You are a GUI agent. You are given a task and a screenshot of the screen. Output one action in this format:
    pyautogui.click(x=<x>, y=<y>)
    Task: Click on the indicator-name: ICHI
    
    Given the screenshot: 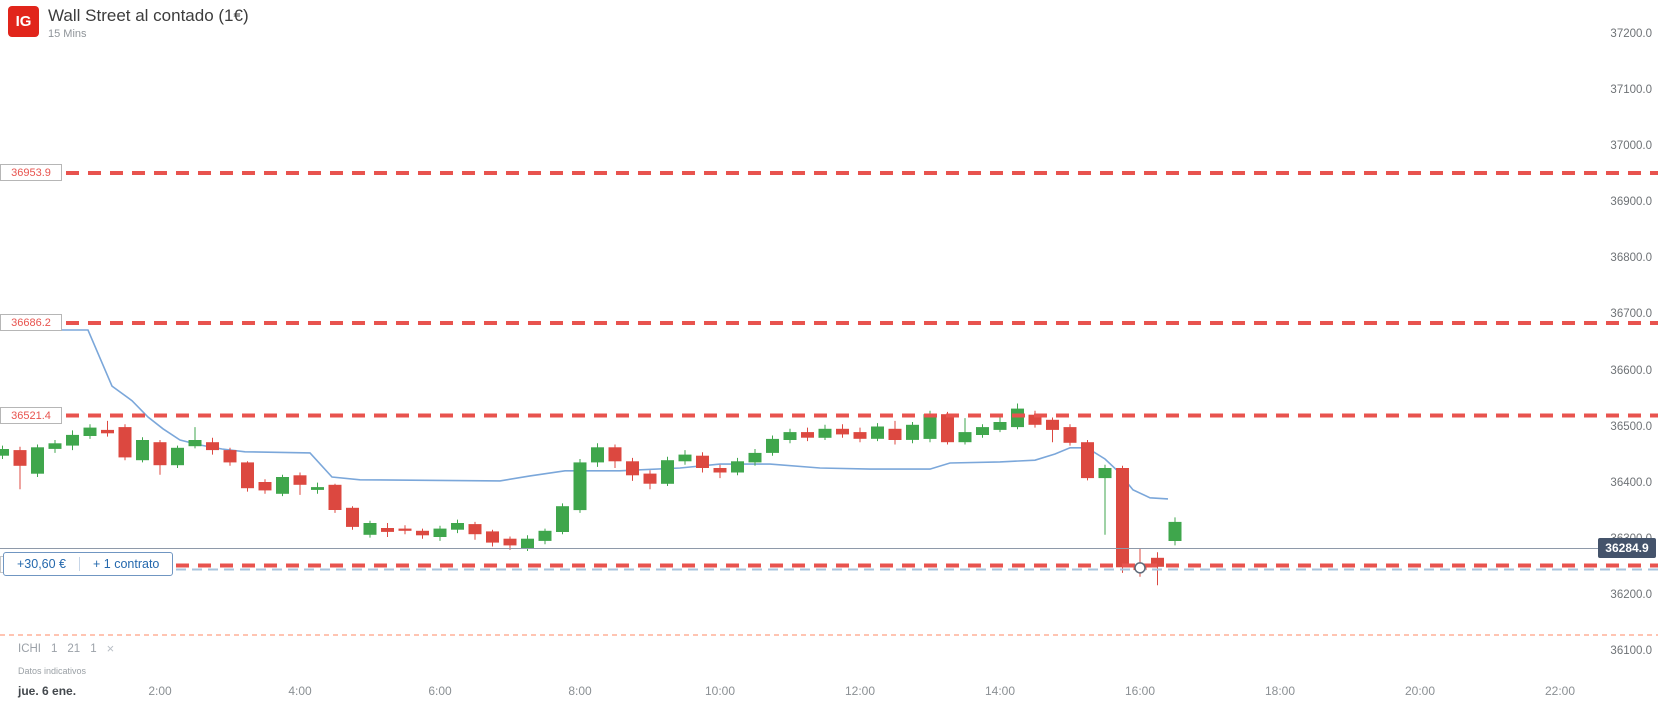 What is the action you would take?
    pyautogui.click(x=29, y=648)
    